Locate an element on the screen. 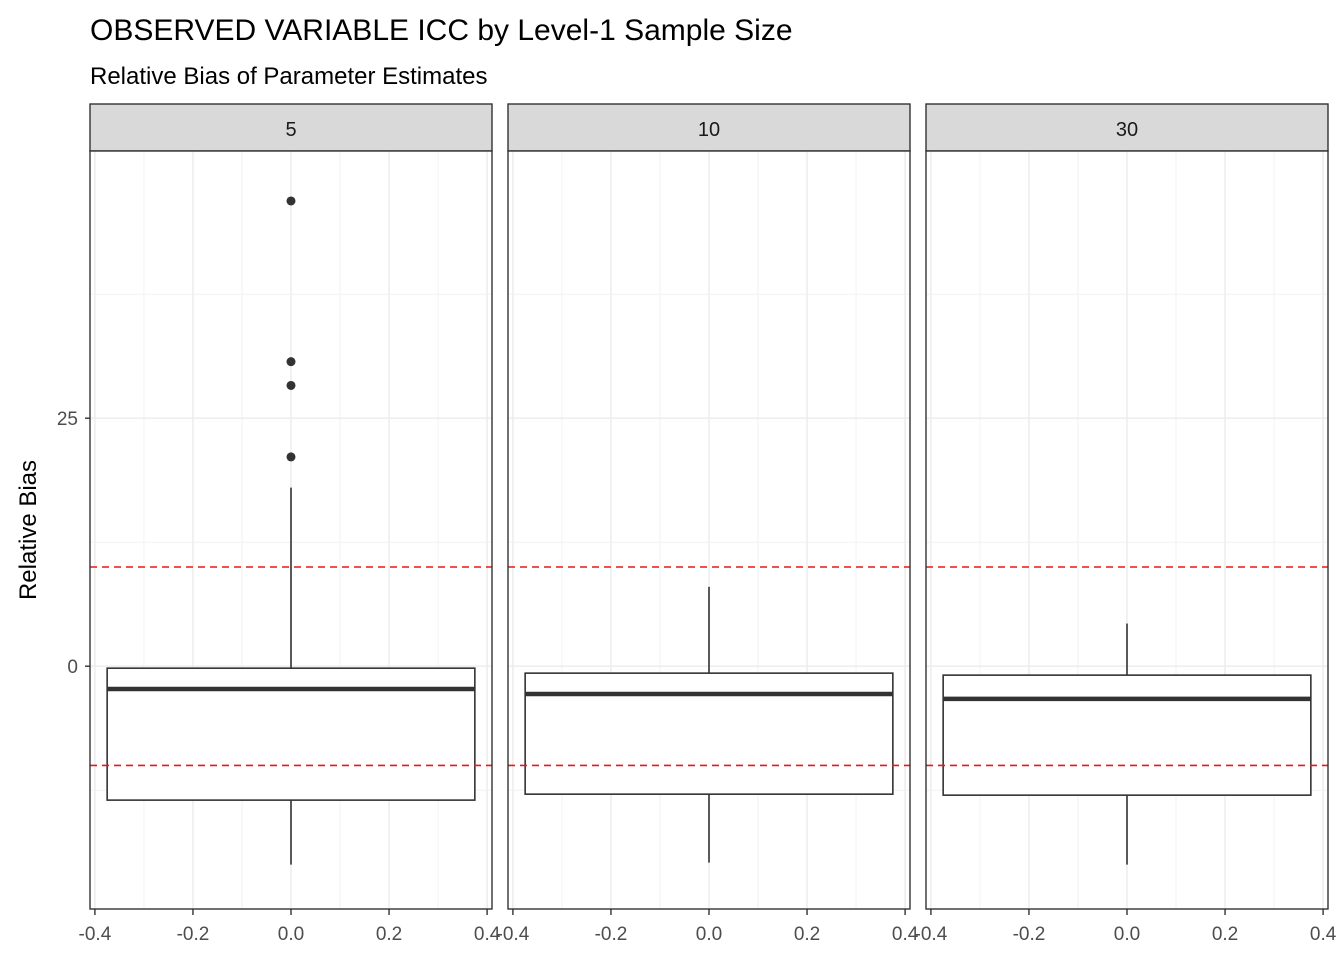 The width and height of the screenshot is (1344, 960). y-axis-title: Relative Bias is located at coordinates (28, 530).